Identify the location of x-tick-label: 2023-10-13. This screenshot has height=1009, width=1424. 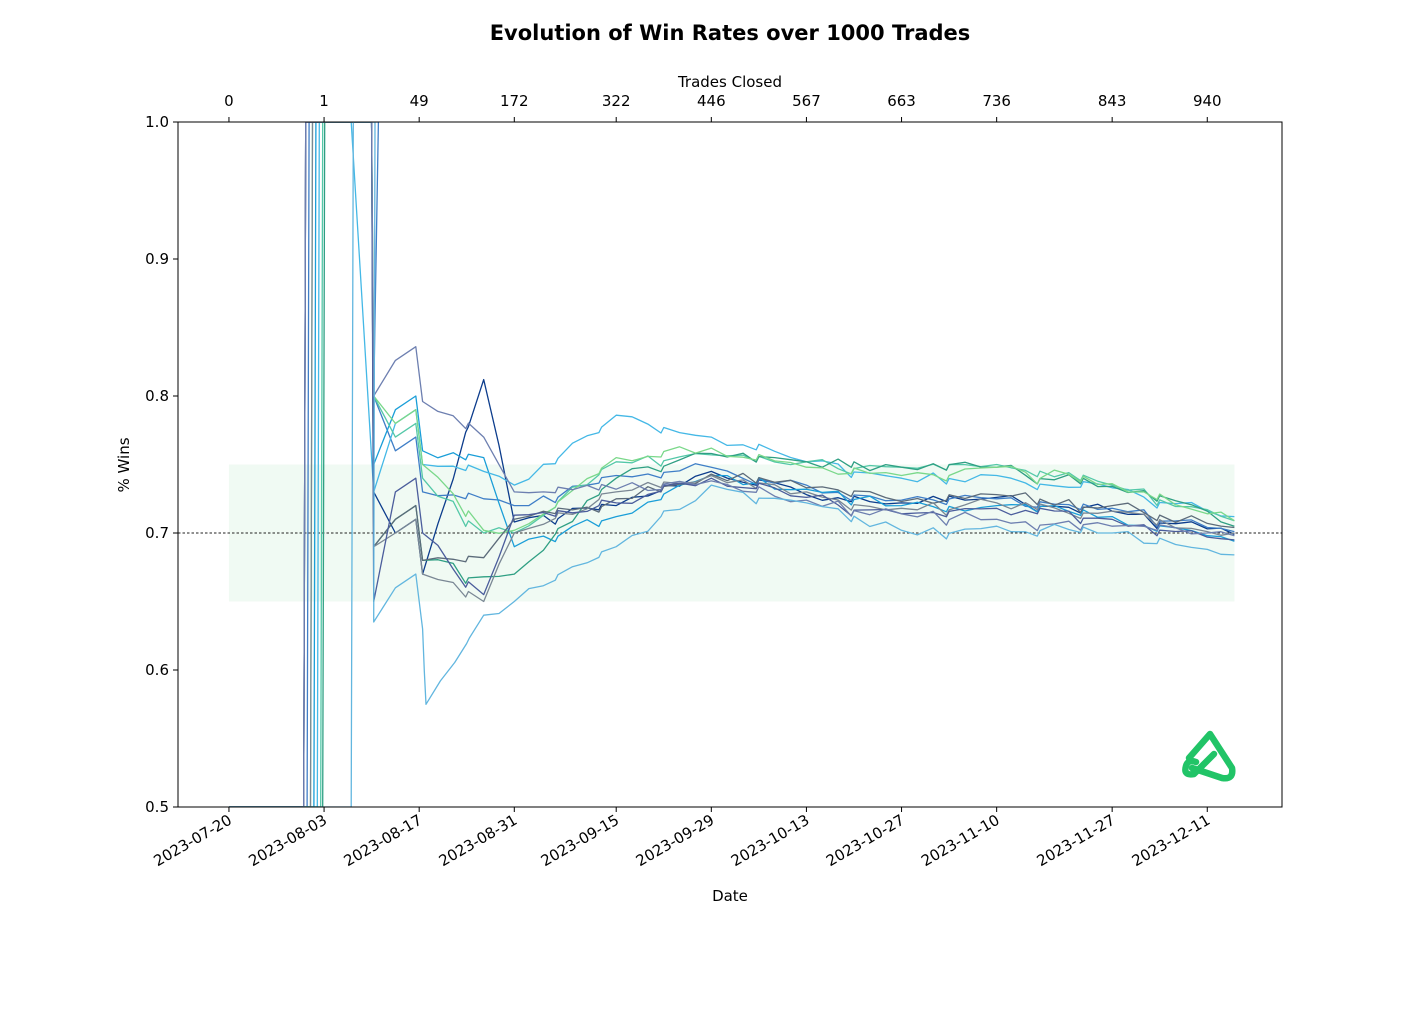
(770, 840).